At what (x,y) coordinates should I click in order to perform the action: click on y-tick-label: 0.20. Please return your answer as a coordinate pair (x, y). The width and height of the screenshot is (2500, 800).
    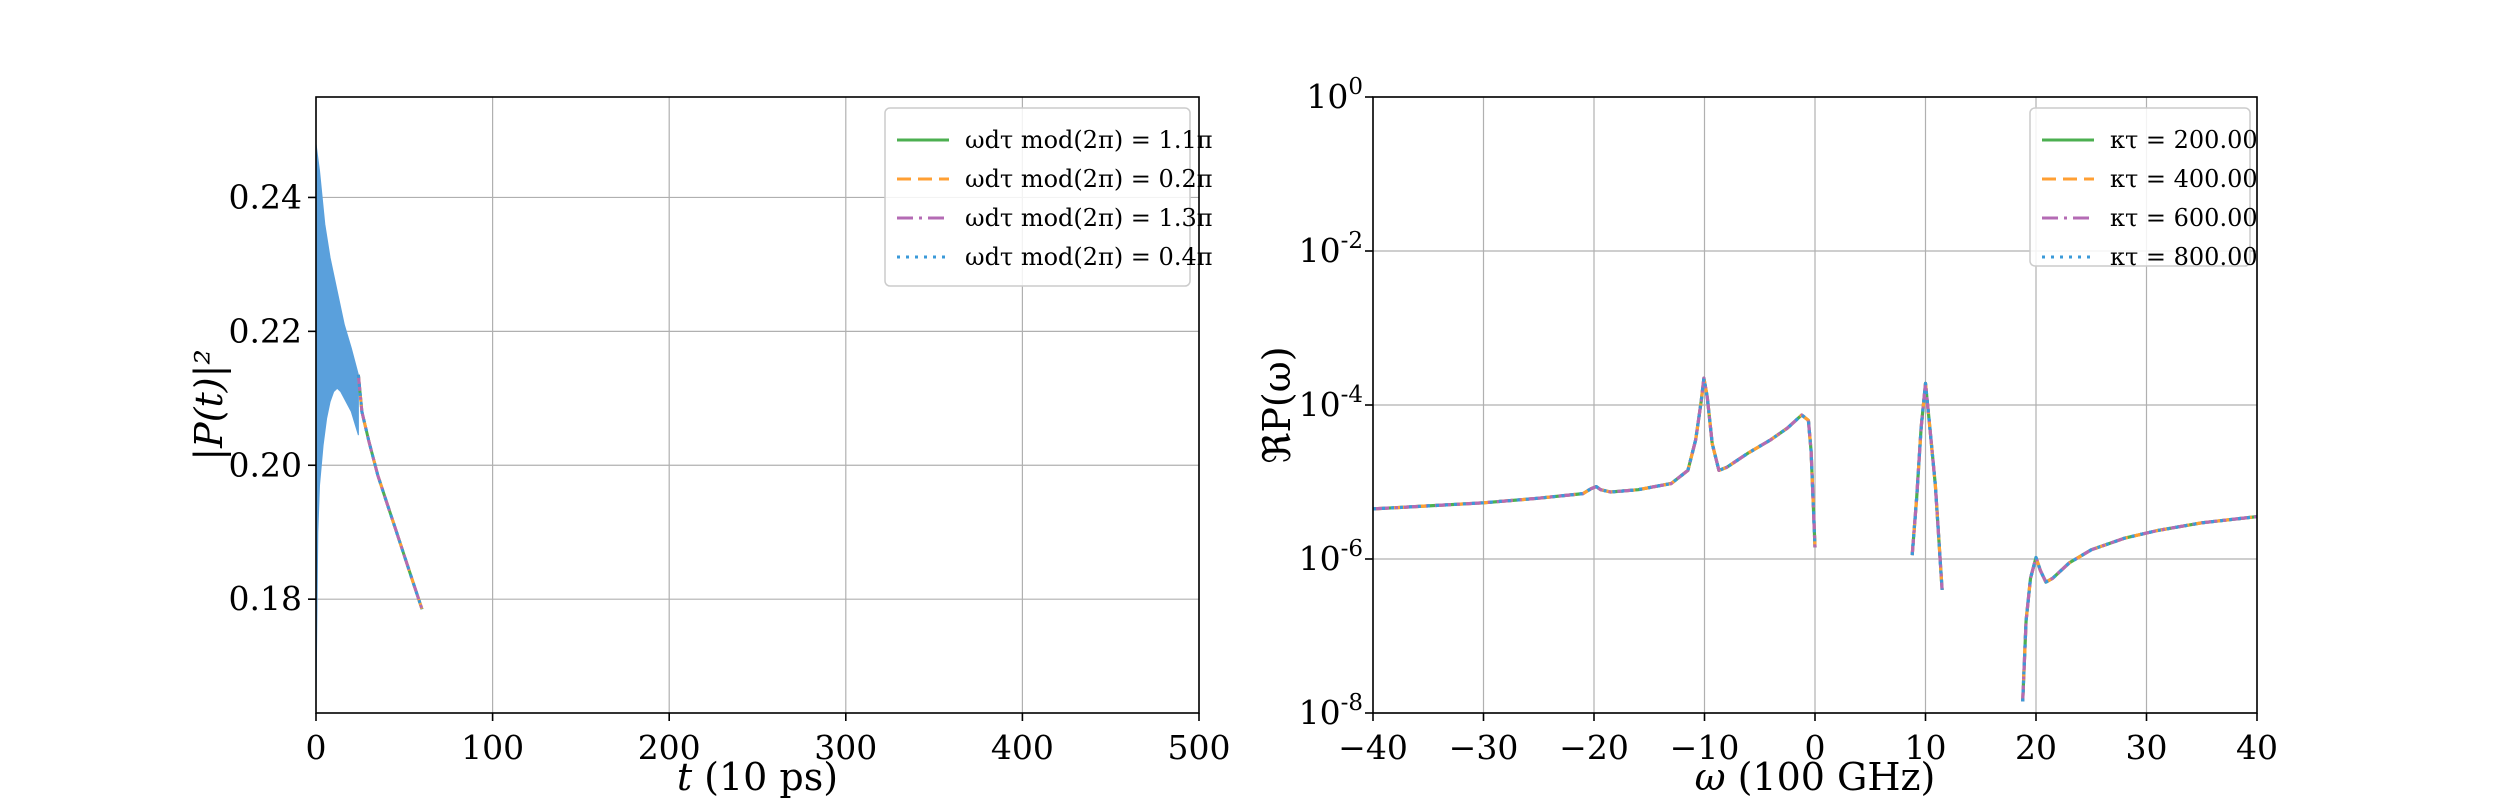
    Looking at the image, I should click on (265, 464).